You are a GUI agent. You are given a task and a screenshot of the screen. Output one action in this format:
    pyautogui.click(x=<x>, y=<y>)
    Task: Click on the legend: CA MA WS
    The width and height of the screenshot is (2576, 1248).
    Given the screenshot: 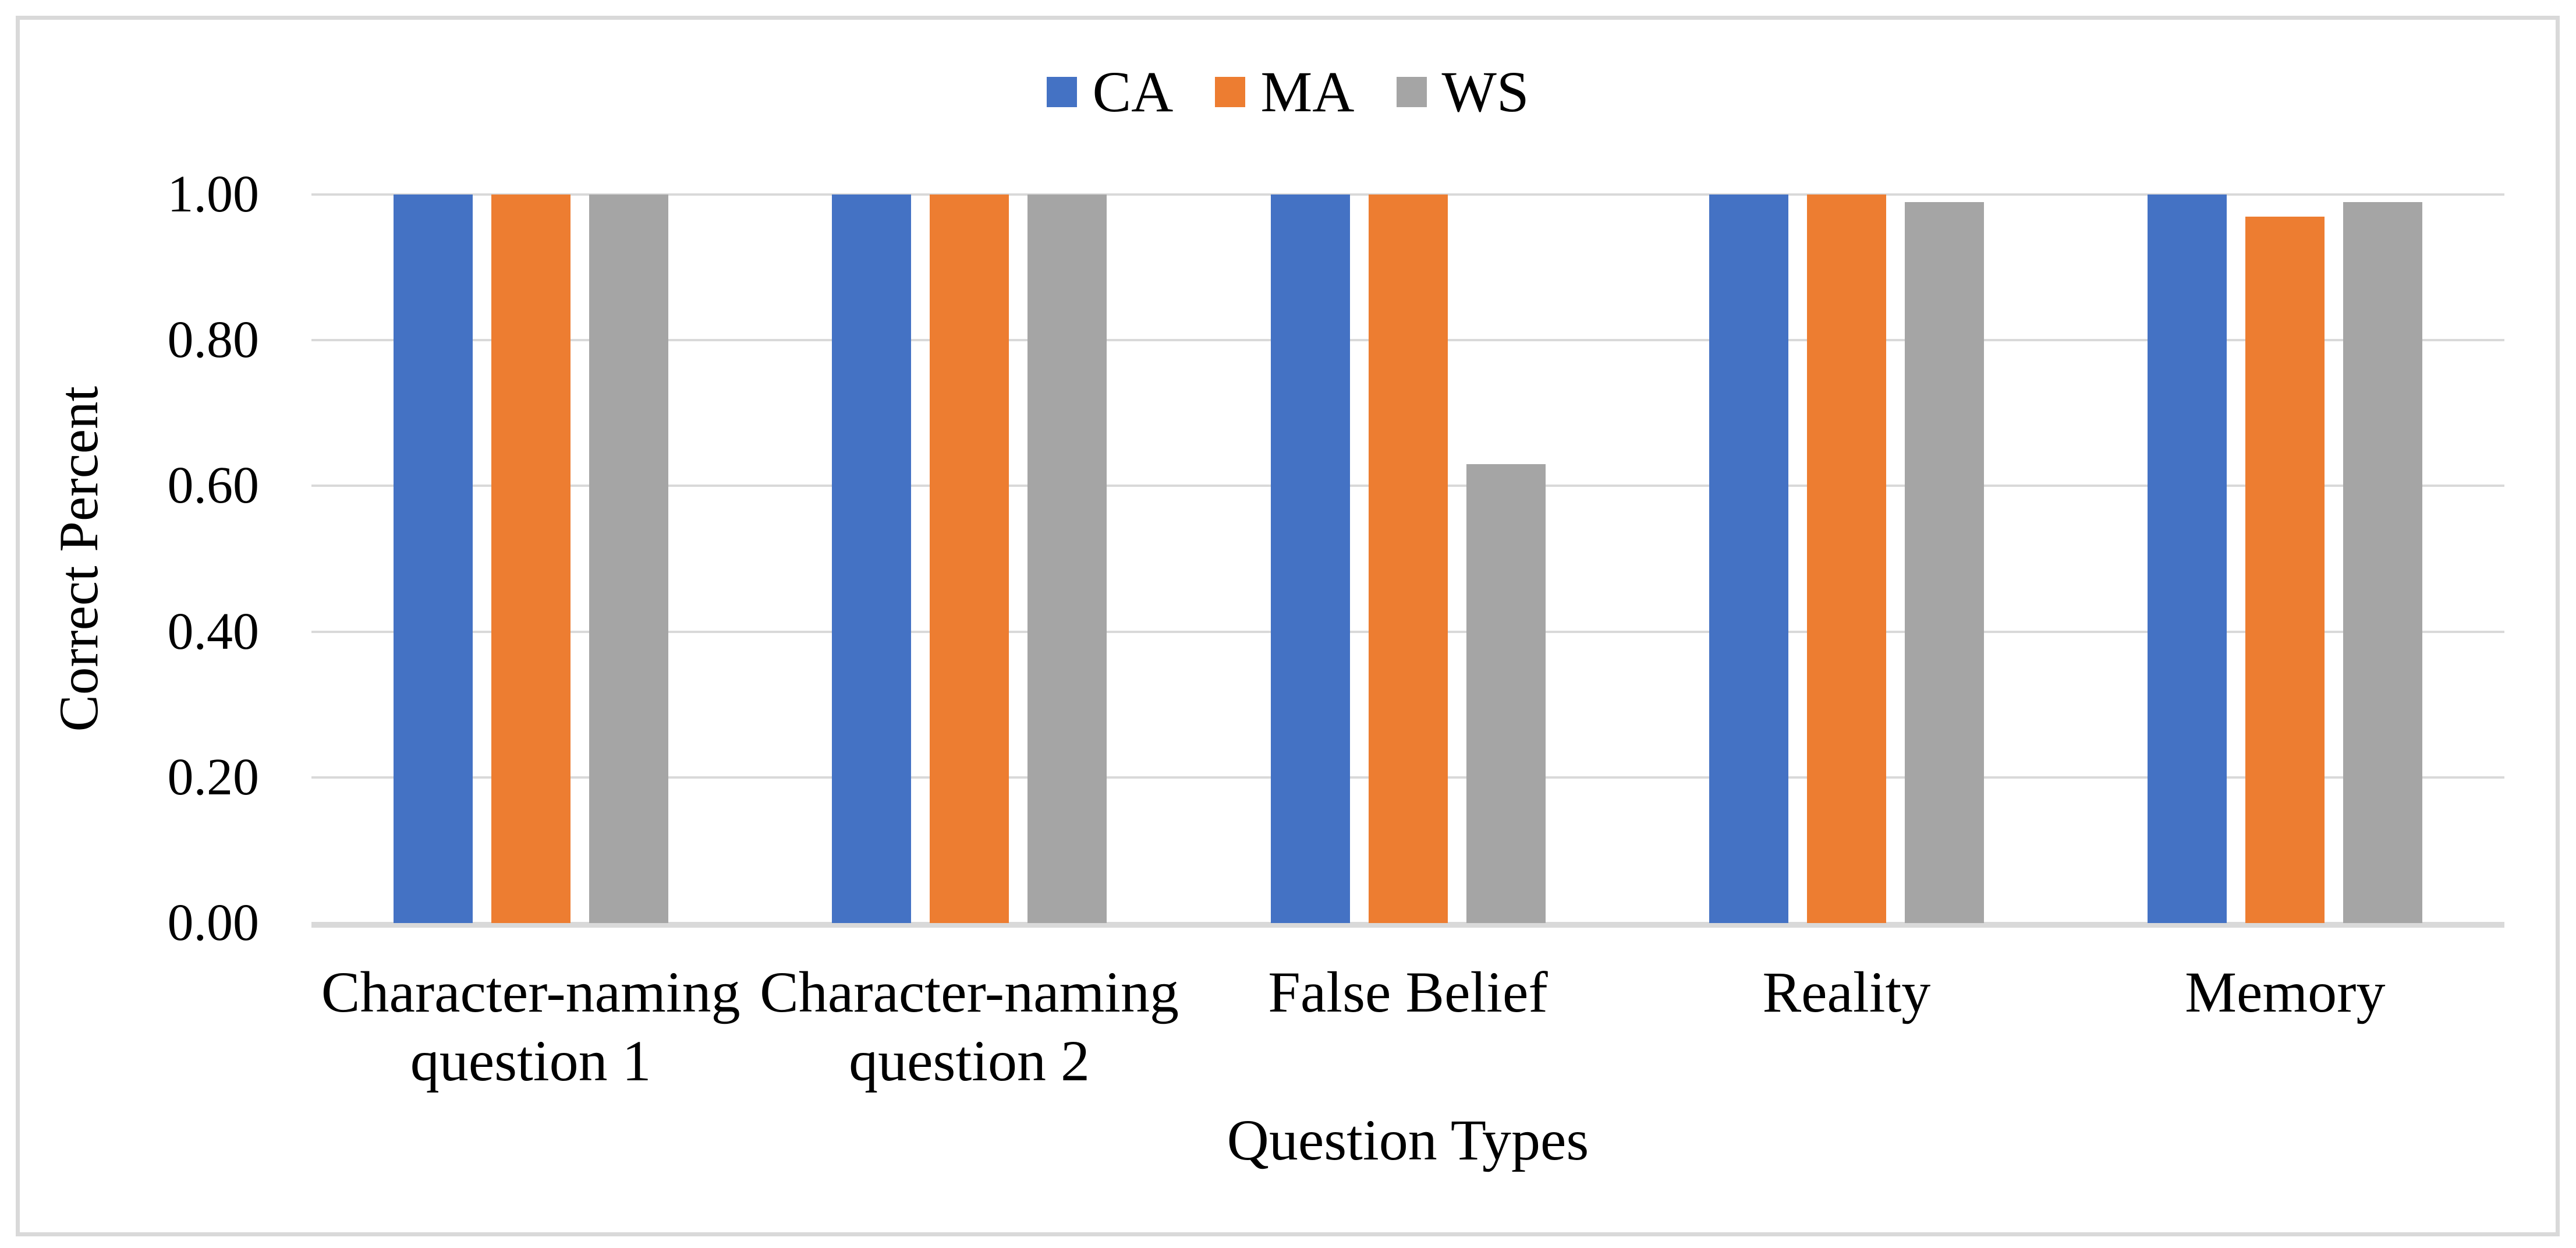 What is the action you would take?
    pyautogui.click(x=1288, y=91)
    